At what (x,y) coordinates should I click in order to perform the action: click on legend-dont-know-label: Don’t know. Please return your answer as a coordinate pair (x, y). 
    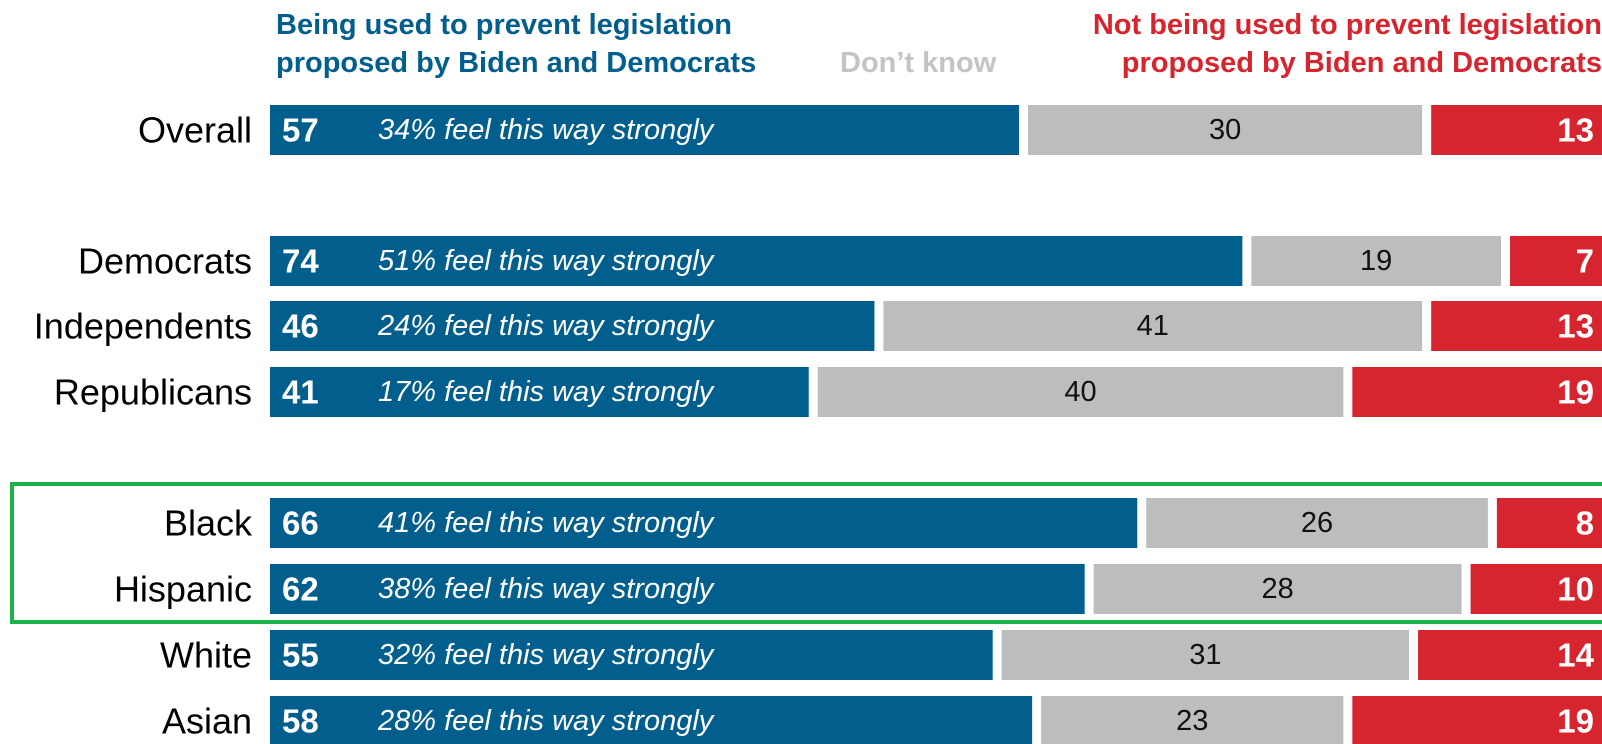
    Looking at the image, I should click on (918, 63).